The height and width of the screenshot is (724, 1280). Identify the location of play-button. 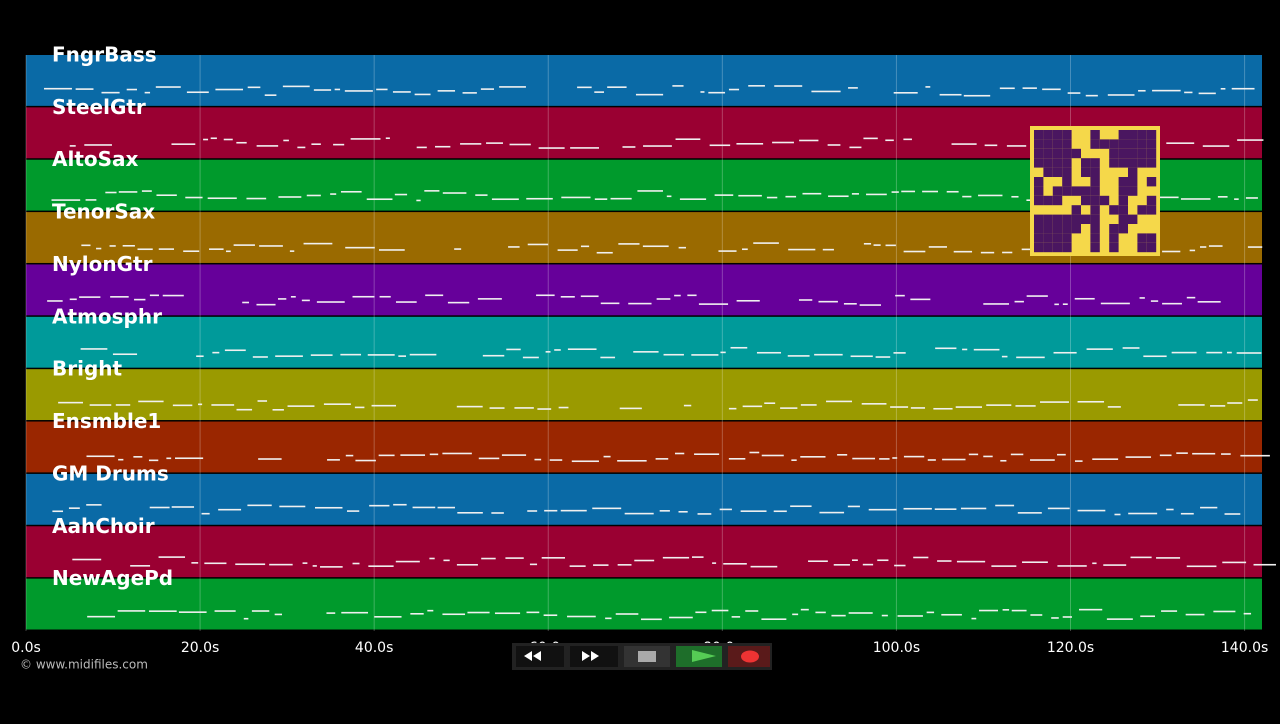
(699, 656).